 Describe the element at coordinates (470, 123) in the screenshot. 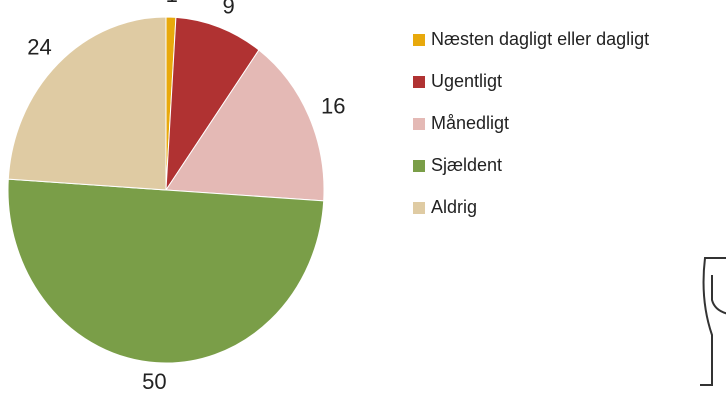

I see `legend-label: Månedligt` at that location.